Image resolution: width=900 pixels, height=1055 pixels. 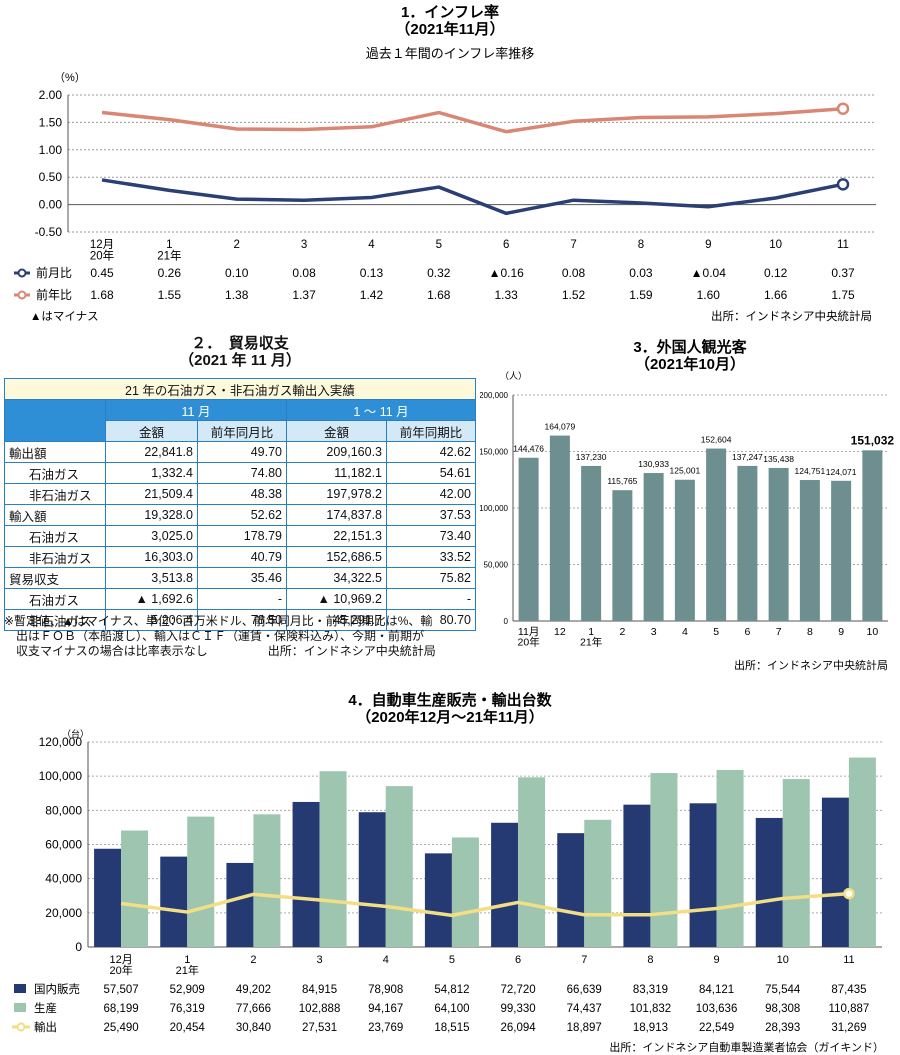 I want to click on trade-balance-section: ２． 貿易収支 （2021 年 11 月）, so click(x=240, y=352).